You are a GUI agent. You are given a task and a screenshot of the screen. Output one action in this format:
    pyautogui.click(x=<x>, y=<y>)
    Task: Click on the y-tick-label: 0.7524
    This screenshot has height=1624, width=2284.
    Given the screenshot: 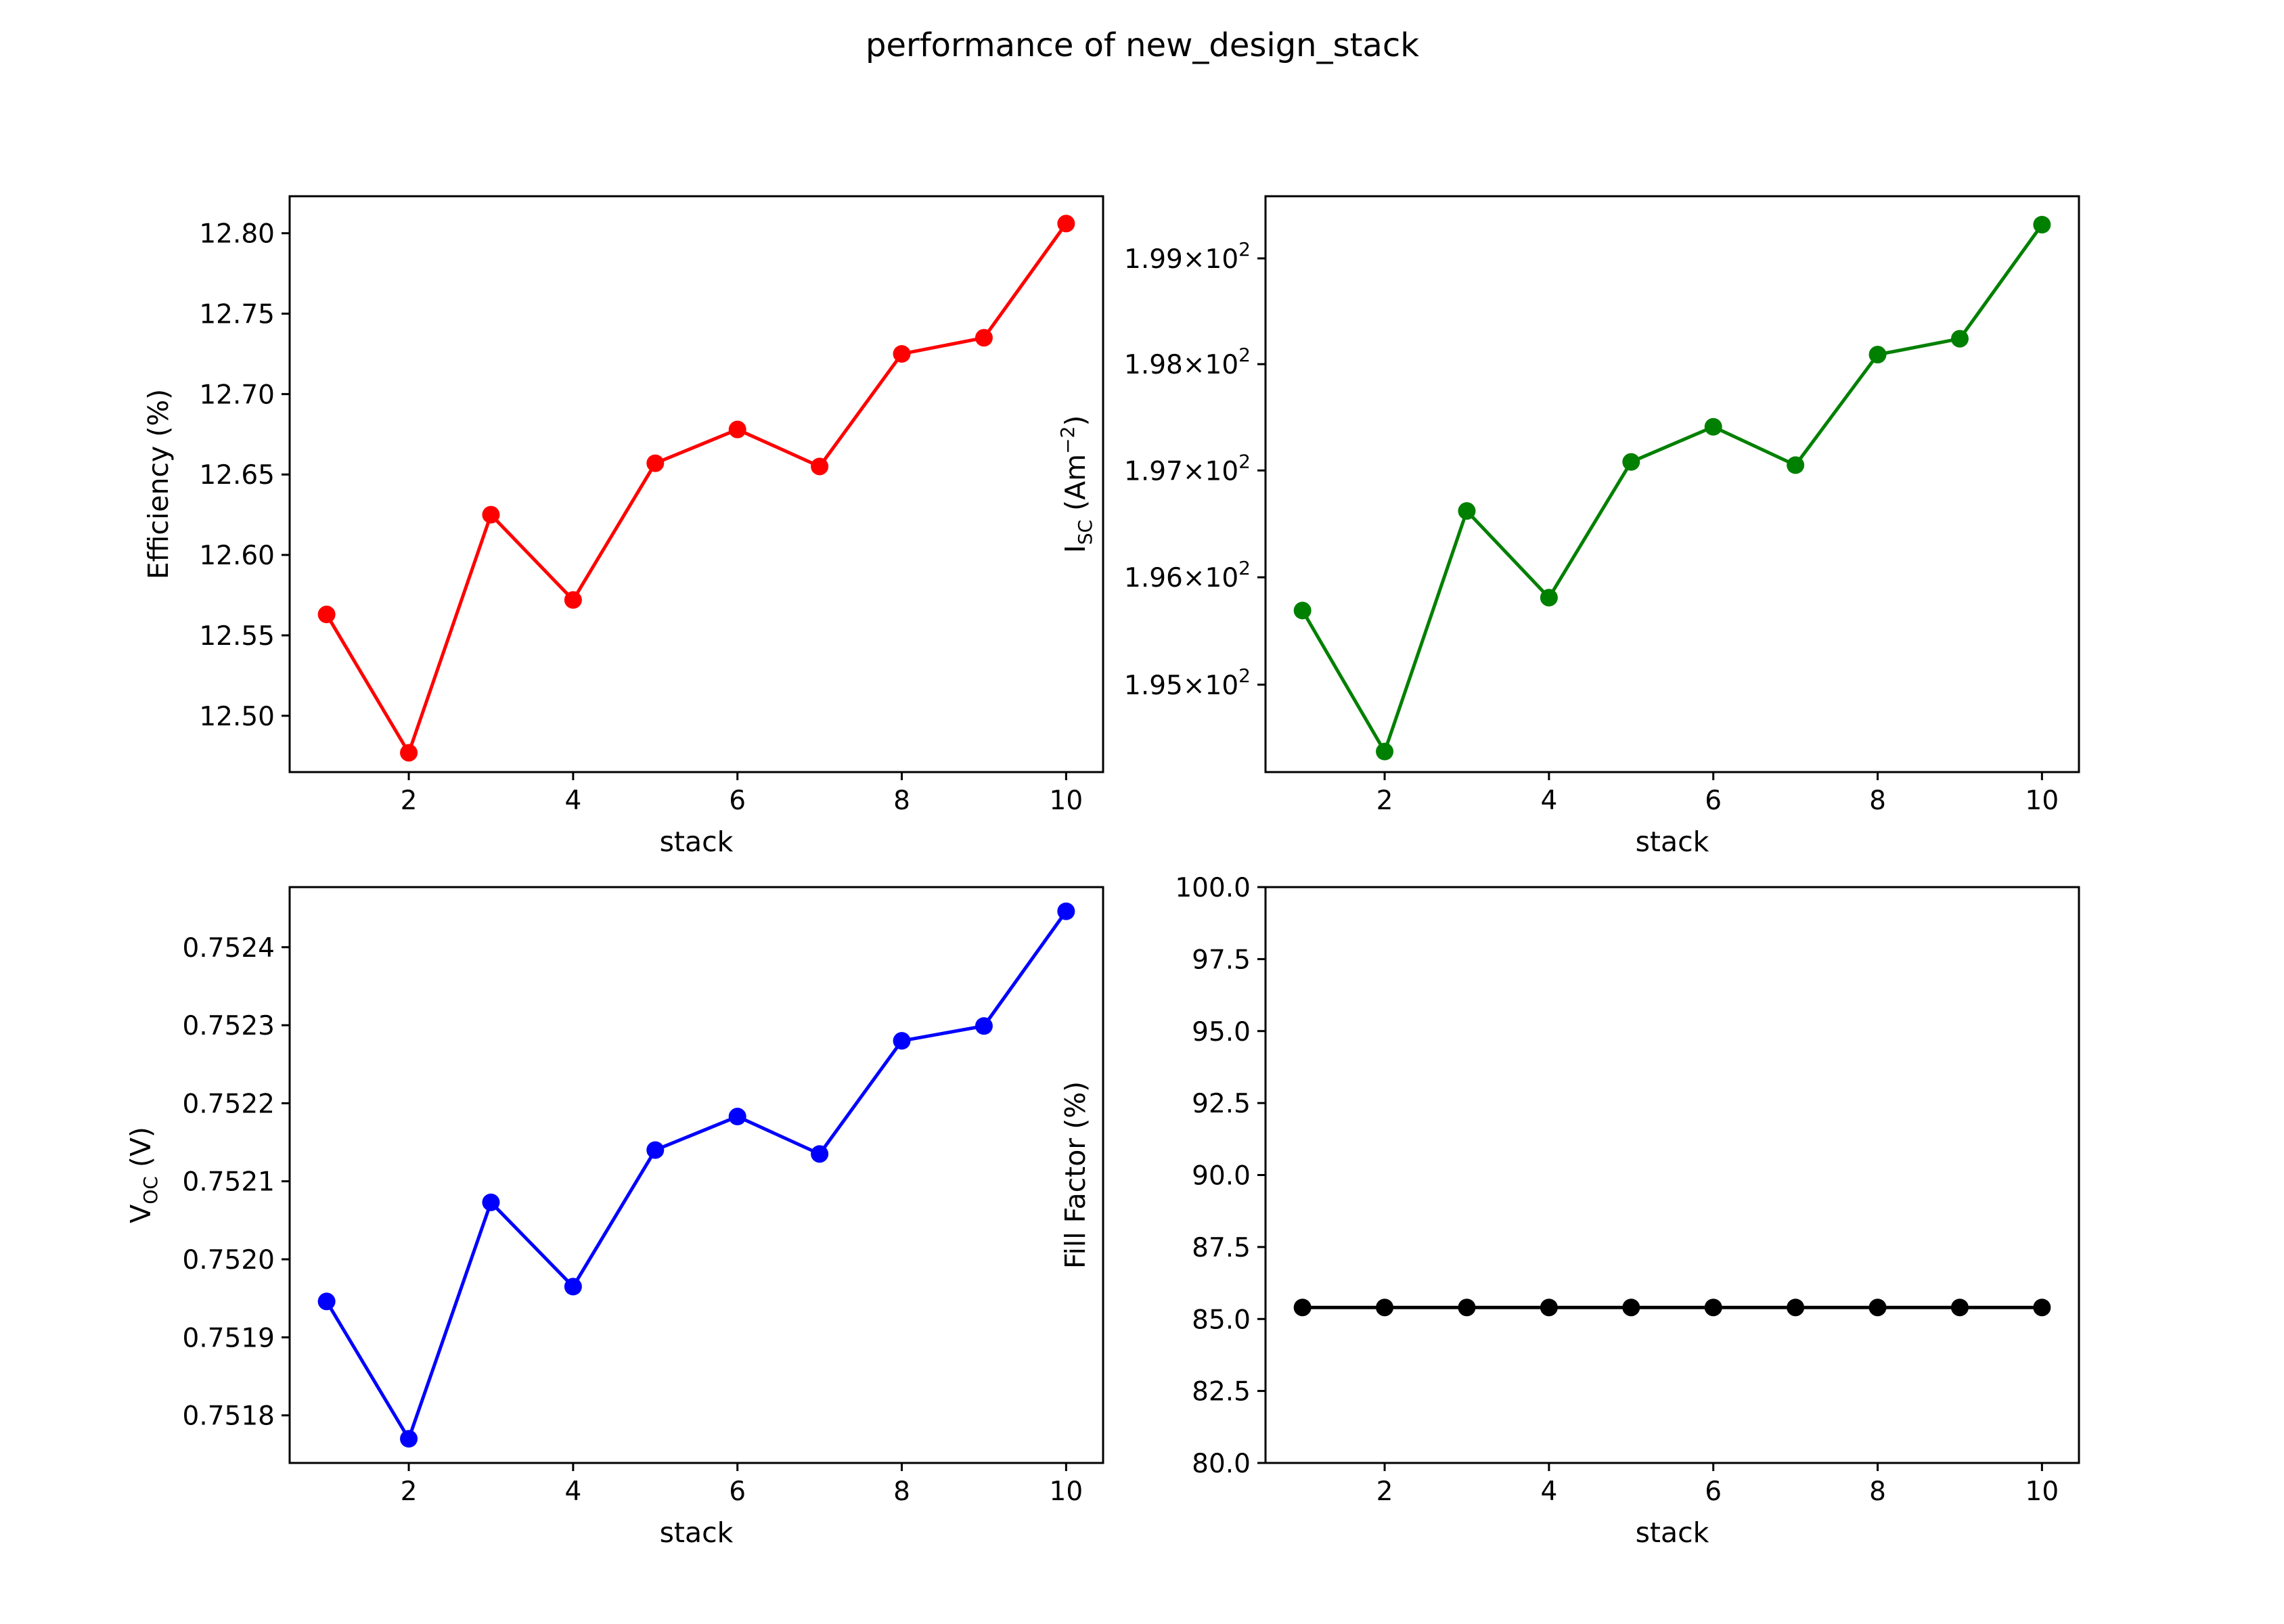 What is the action you would take?
    pyautogui.click(x=229, y=948)
    